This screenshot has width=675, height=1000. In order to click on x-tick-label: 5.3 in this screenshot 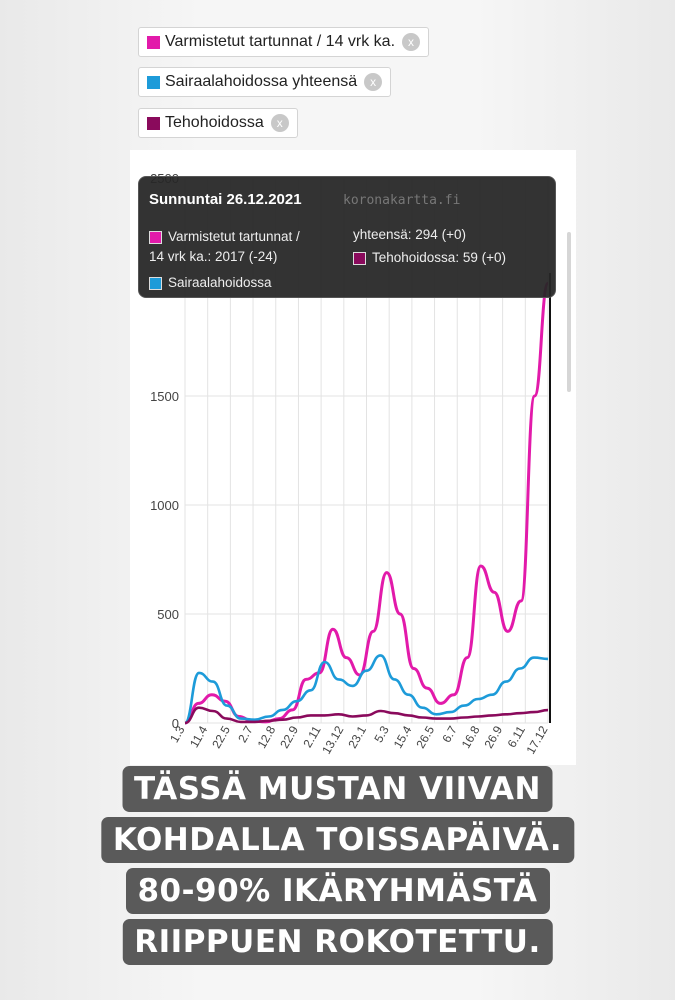, I will do `click(381, 734)`.